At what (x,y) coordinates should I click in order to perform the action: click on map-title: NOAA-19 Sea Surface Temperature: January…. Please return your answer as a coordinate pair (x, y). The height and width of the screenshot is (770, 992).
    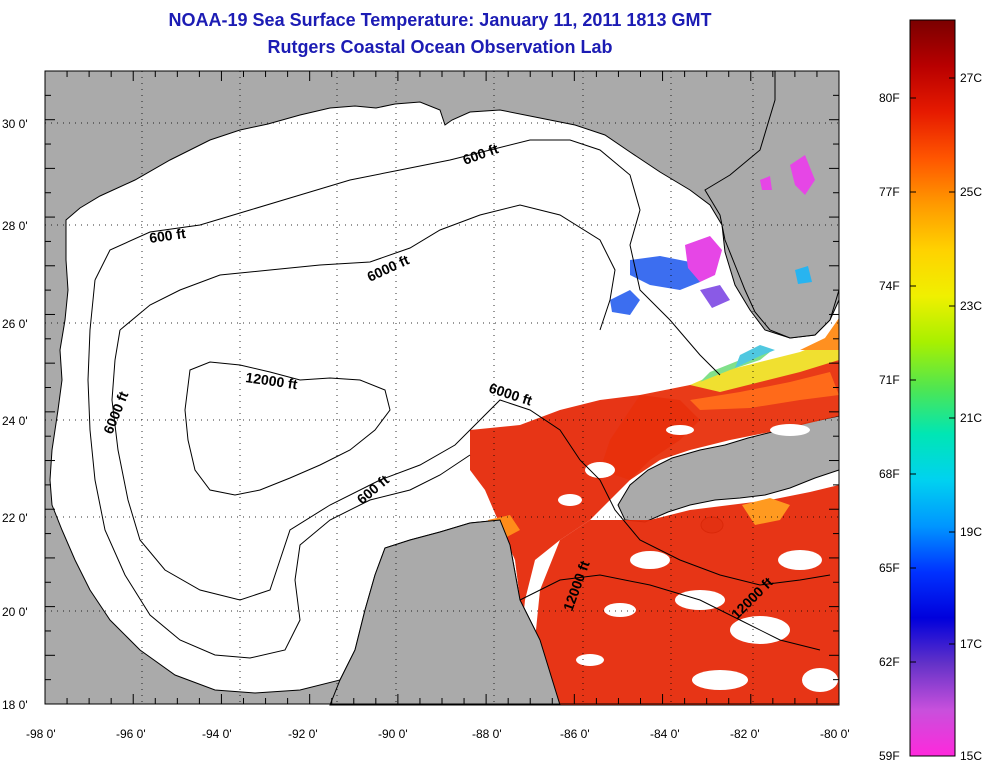
    Looking at the image, I should click on (440, 20).